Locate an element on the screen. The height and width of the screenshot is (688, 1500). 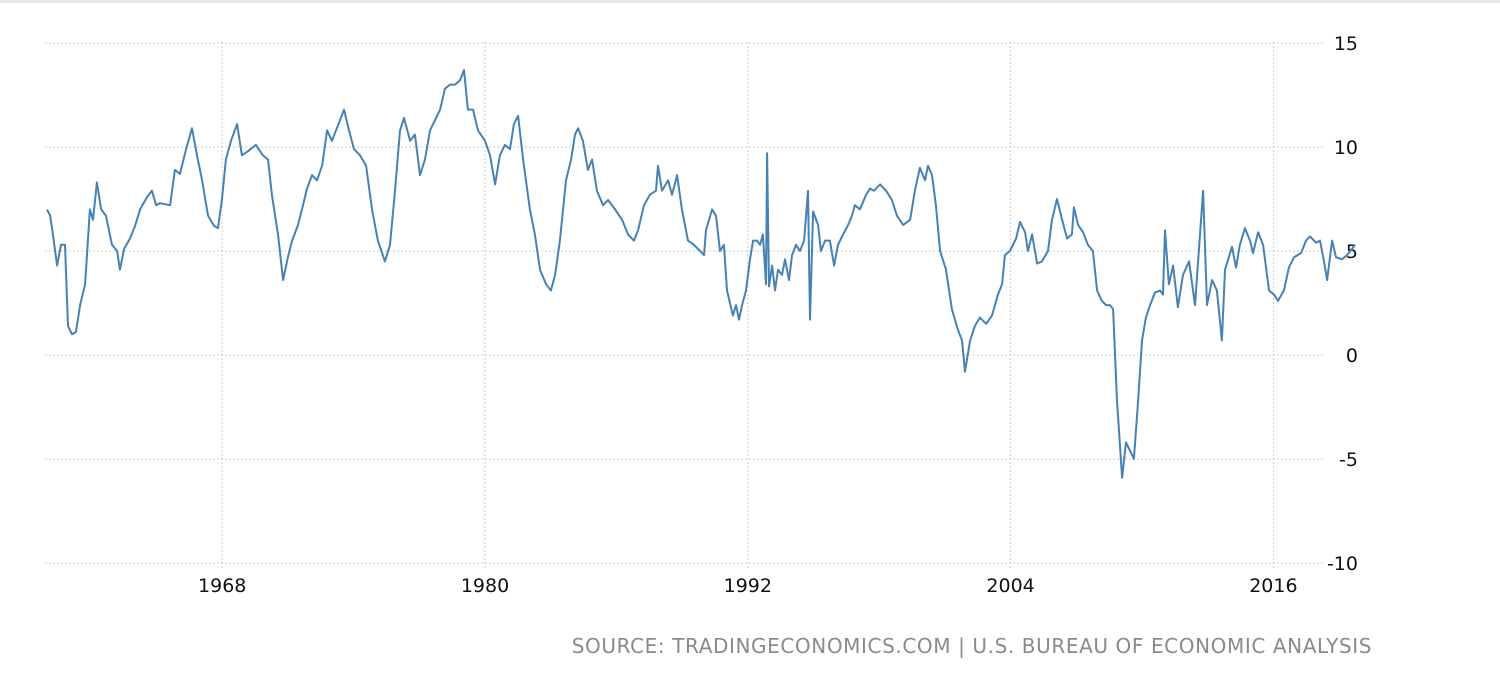
y-tick-label: 5 is located at coordinates (1352, 252).